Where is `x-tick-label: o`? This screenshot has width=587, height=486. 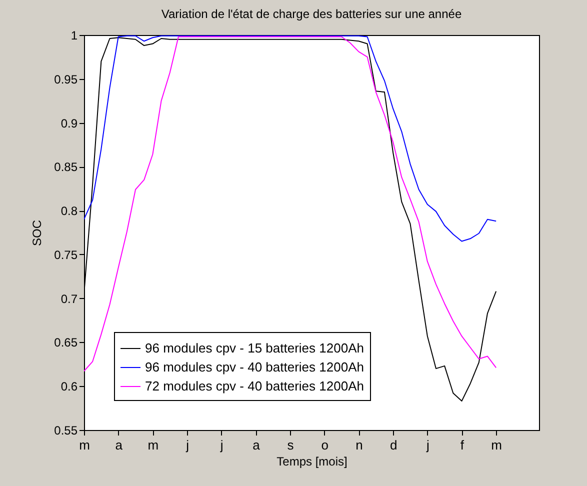
x-tick-label: o is located at coordinates (324, 445).